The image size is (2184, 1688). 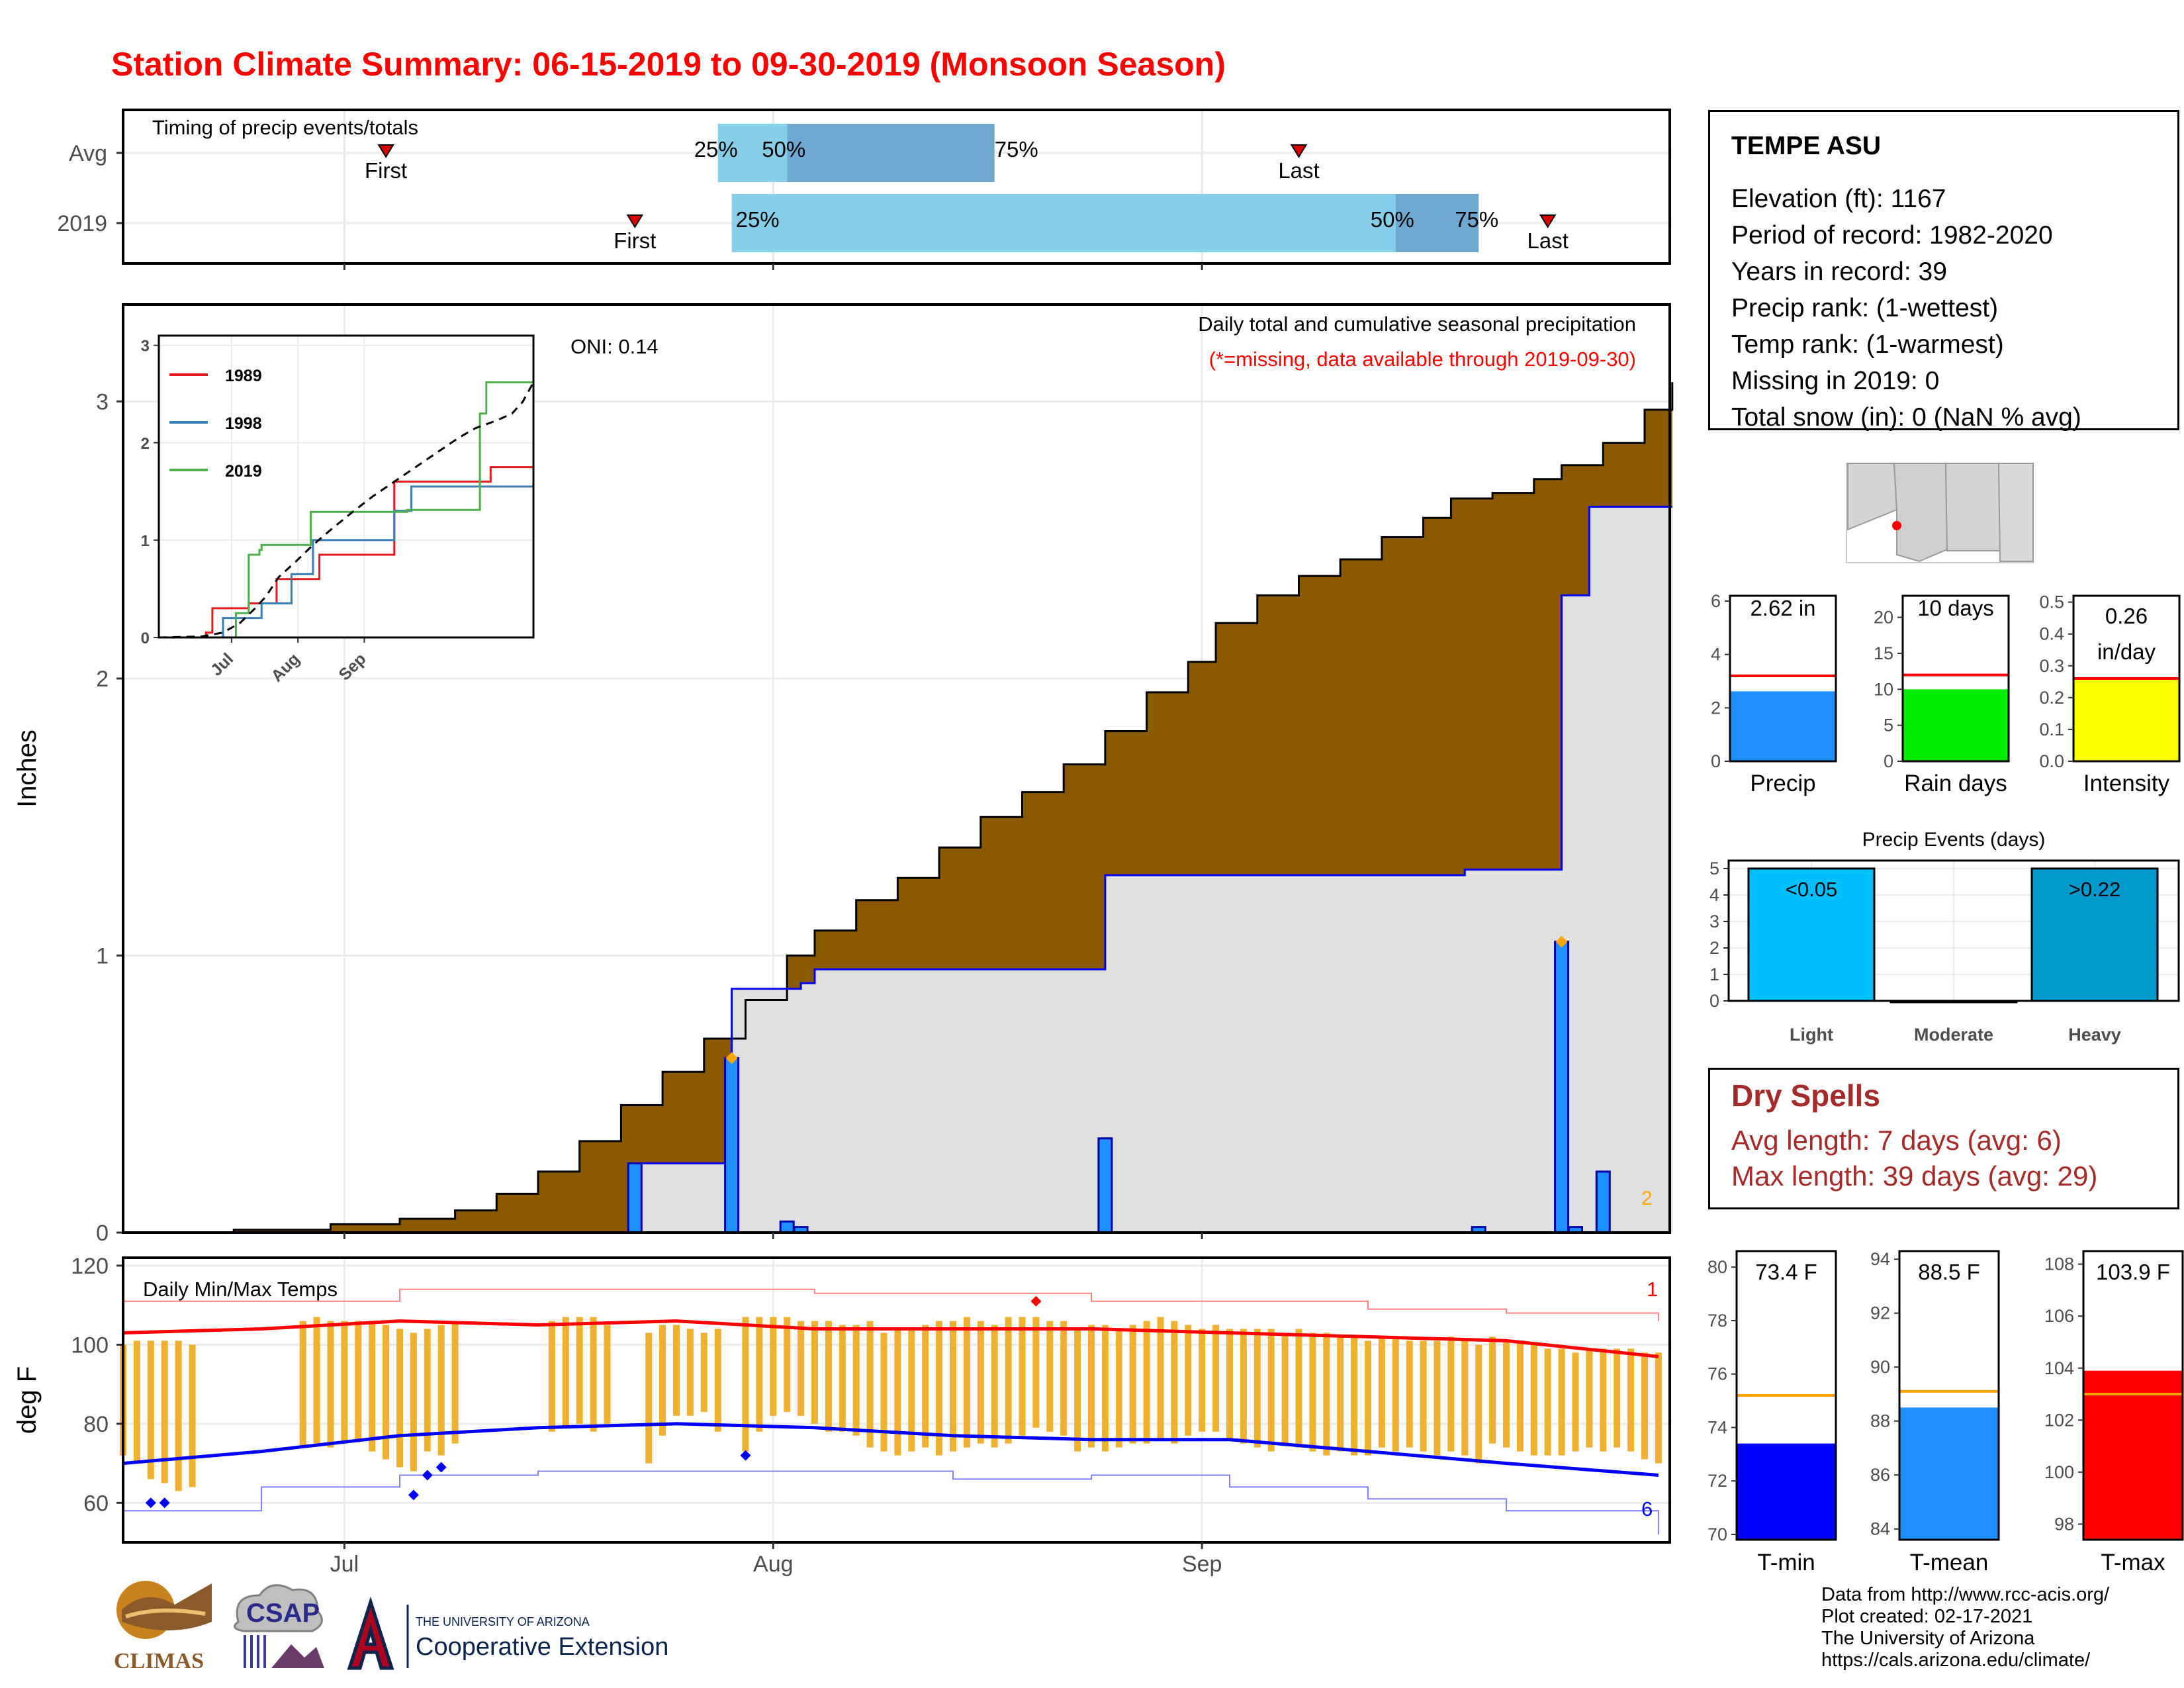 I want to click on summary-y-tick-label: 0.4, so click(x=2051, y=634).